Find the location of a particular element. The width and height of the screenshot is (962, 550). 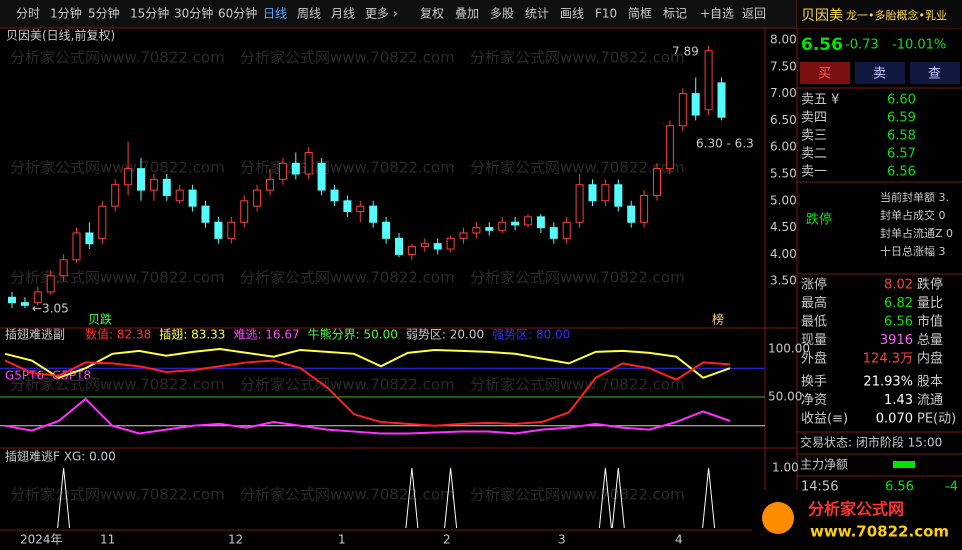

ask-price: 6.59 is located at coordinates (901, 118).